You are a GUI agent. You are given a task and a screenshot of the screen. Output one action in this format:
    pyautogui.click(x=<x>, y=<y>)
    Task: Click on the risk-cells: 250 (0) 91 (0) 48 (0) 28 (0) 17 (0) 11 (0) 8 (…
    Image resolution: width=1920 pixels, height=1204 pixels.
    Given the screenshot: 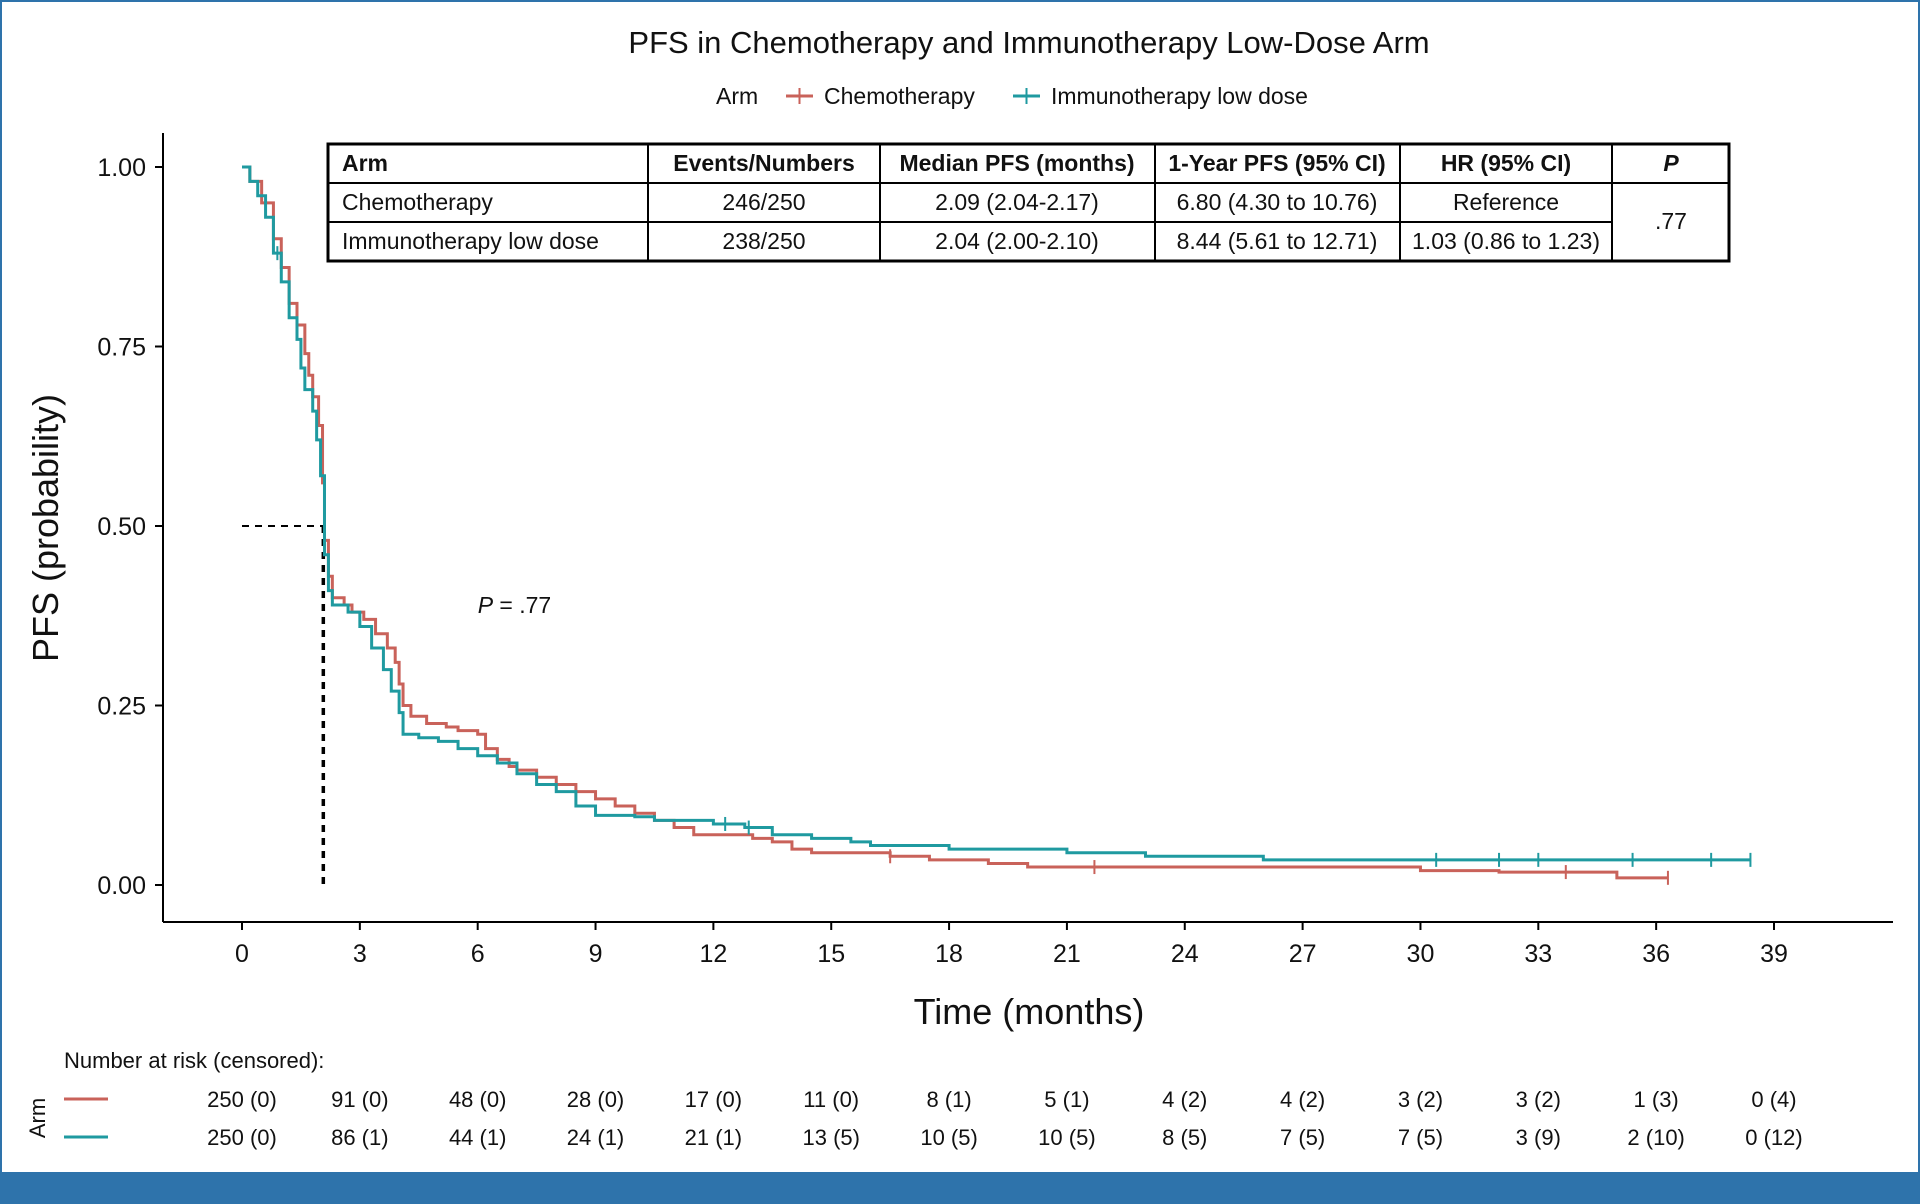 What is the action you would take?
    pyautogui.click(x=1005, y=1118)
    